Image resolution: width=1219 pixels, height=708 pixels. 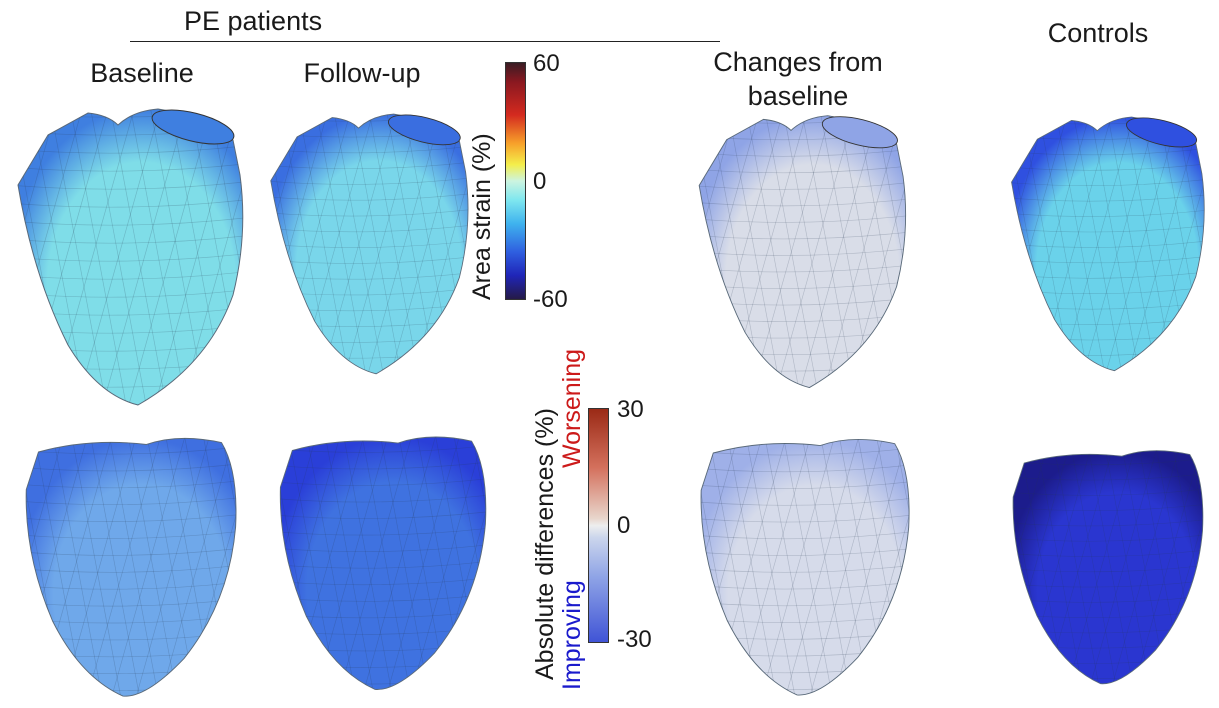 I want to click on heart-followup-top, so click(x=369, y=244).